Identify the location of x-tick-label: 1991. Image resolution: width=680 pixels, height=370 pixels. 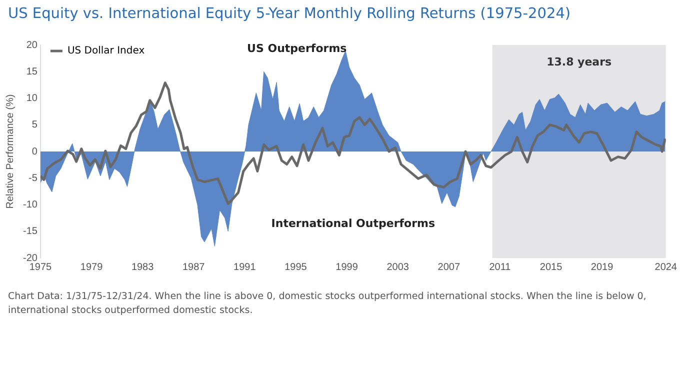
(245, 267).